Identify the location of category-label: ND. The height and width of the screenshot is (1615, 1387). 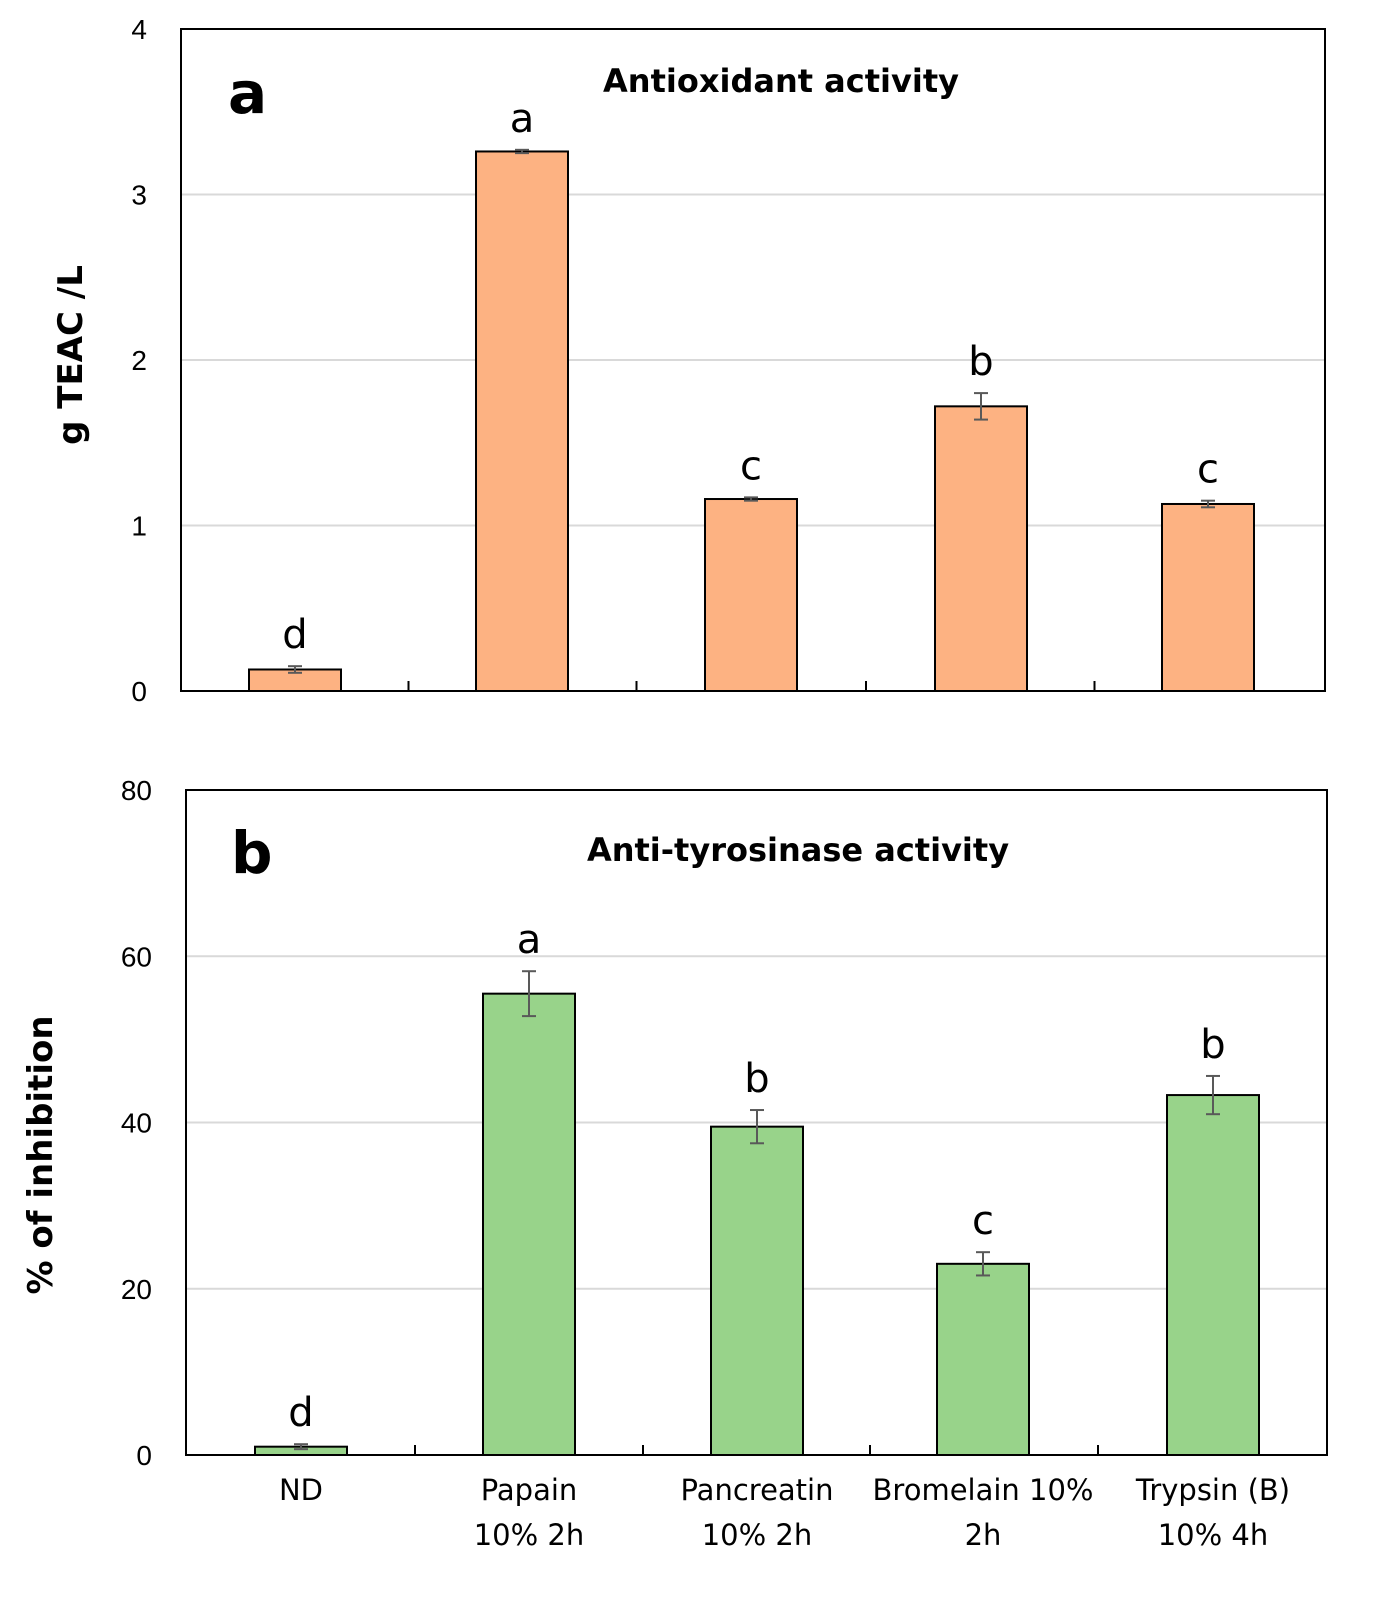
(301, 1490).